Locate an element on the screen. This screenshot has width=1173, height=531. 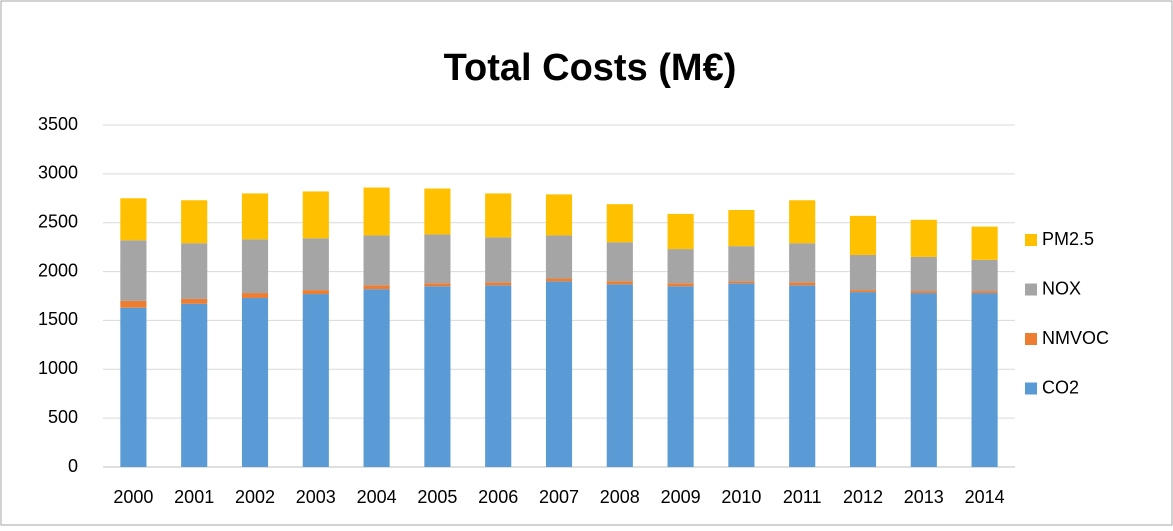
x-tick-label: 2007 is located at coordinates (559, 497).